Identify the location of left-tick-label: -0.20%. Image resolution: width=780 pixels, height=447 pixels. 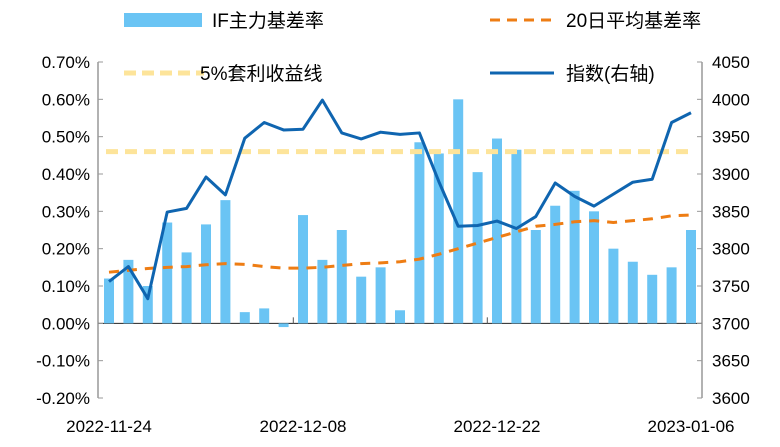
(63, 398).